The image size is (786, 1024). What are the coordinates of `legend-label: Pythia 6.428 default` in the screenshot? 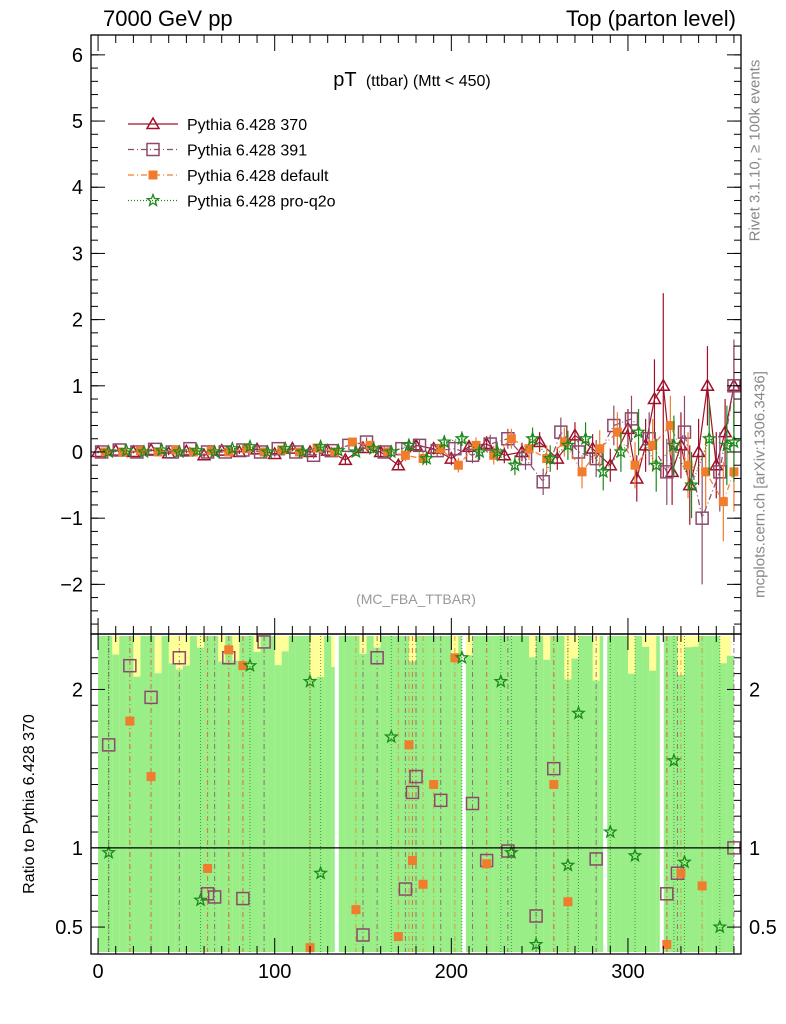 It's located at (258, 176).